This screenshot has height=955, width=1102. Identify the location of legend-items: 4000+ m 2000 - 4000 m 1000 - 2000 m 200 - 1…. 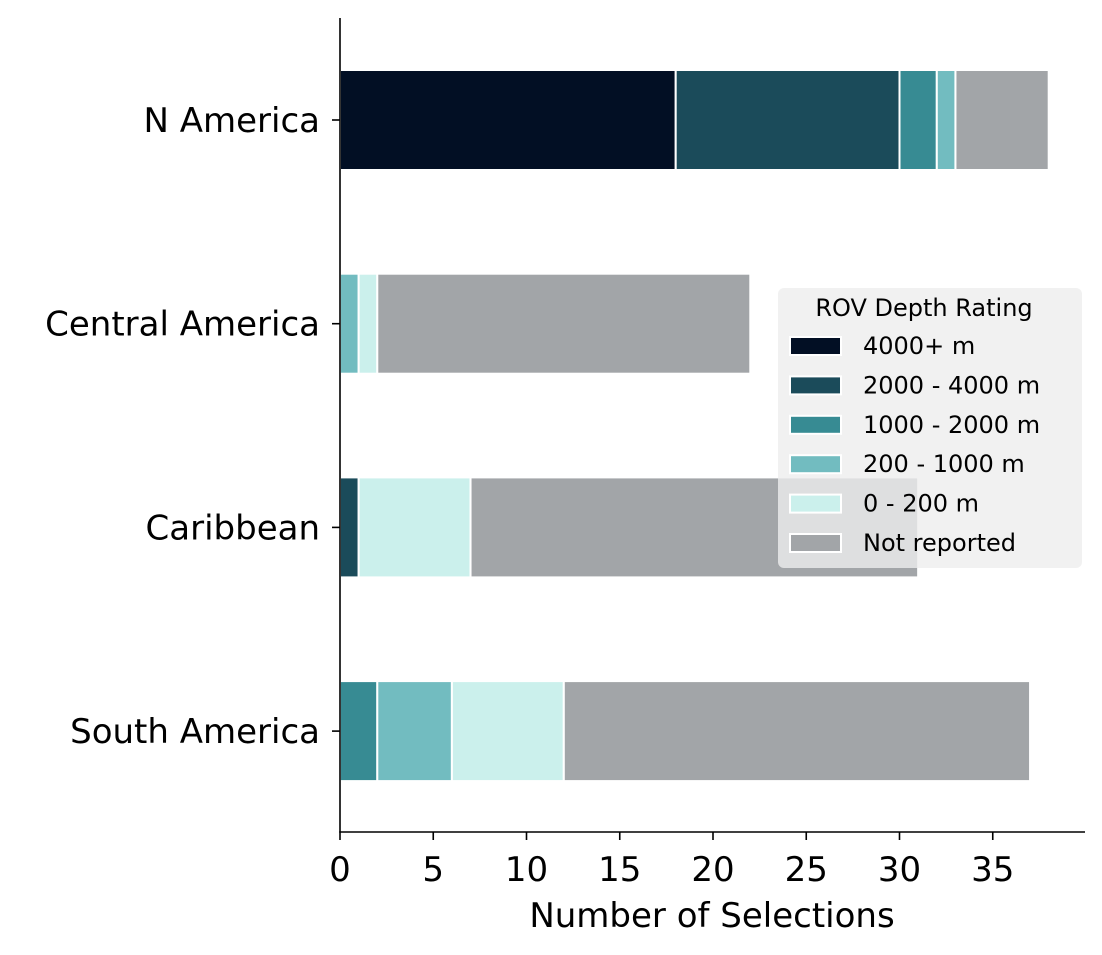
(914, 444).